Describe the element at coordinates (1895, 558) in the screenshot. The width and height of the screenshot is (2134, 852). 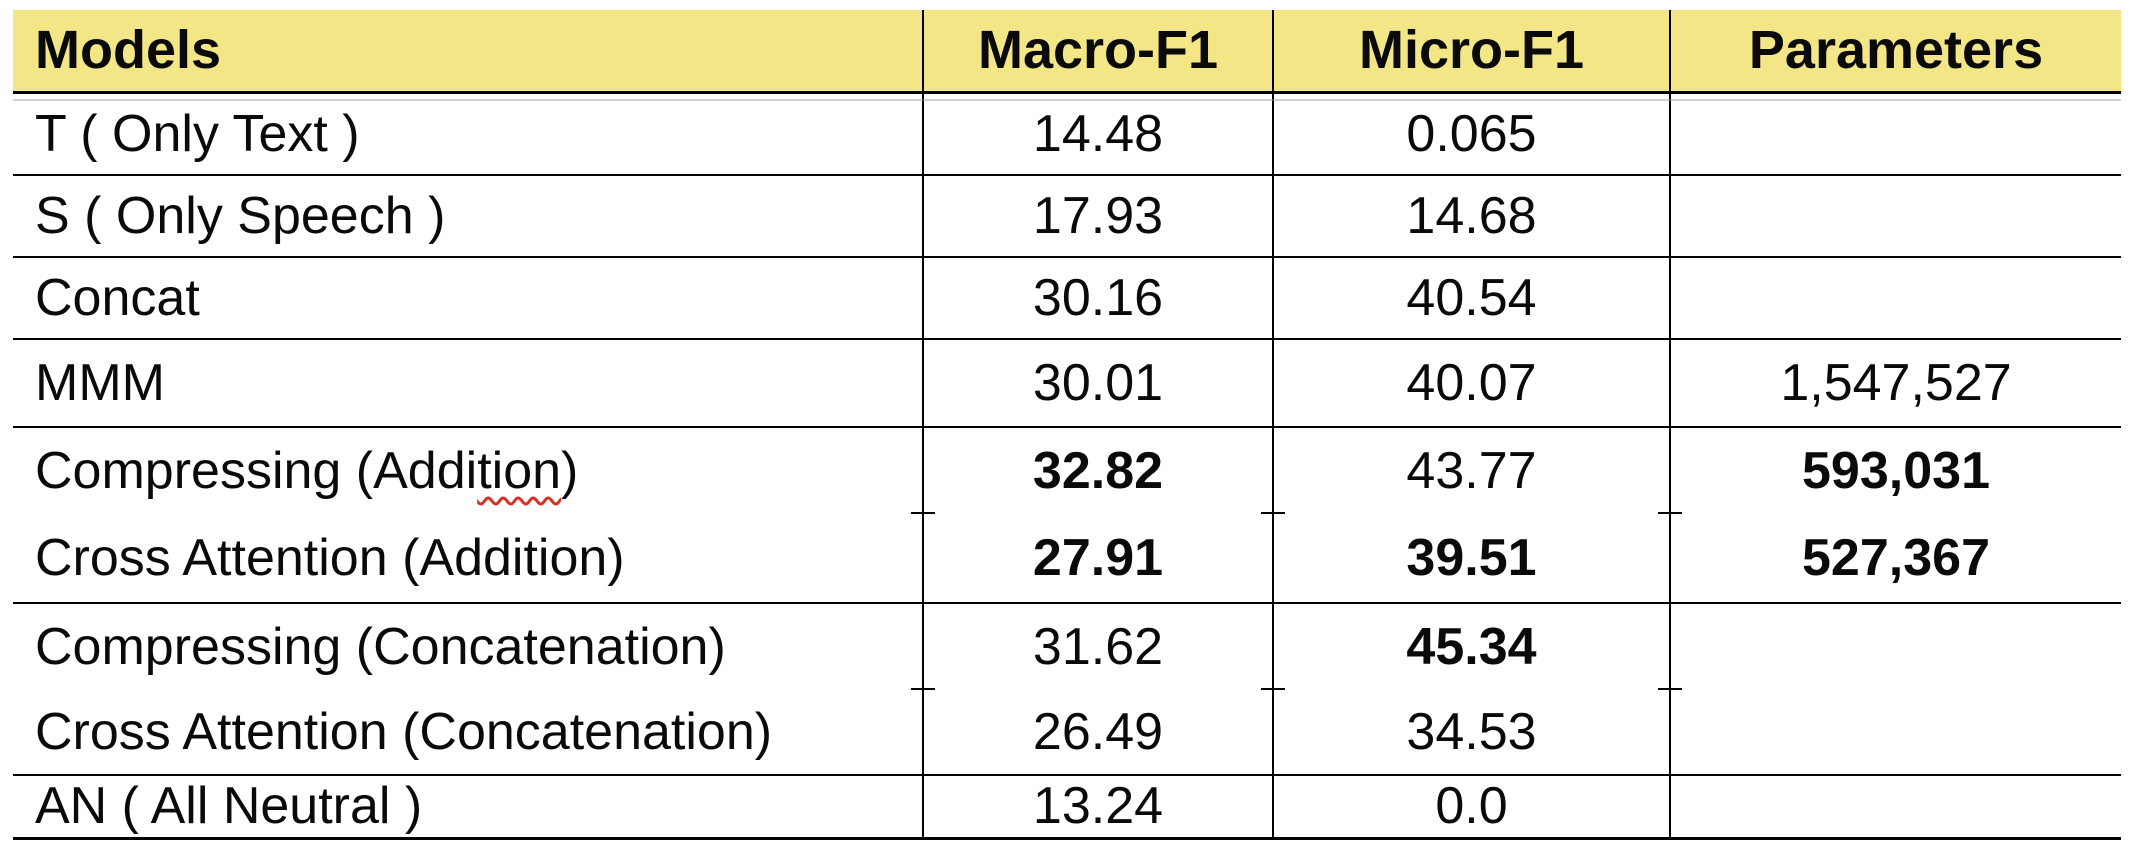
I see `parameters-cell: 527,367` at that location.